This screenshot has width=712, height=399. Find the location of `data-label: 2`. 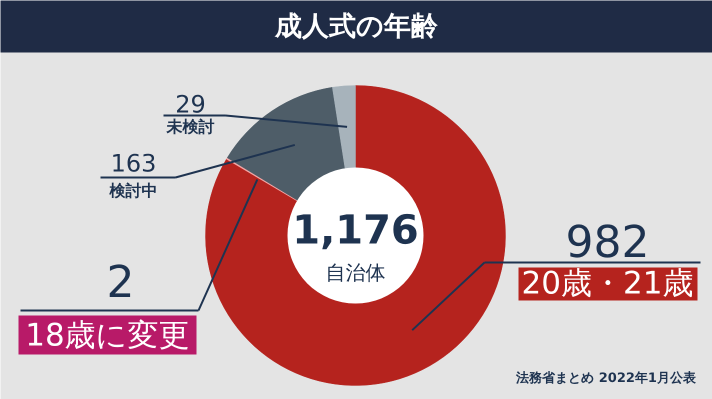

data-label: 2 is located at coordinates (120, 282).